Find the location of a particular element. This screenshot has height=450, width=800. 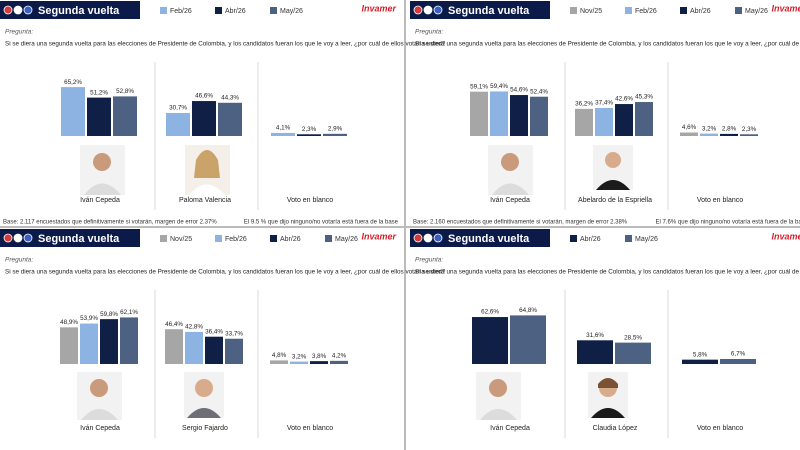

value-label: 4,1% is located at coordinates (283, 128).